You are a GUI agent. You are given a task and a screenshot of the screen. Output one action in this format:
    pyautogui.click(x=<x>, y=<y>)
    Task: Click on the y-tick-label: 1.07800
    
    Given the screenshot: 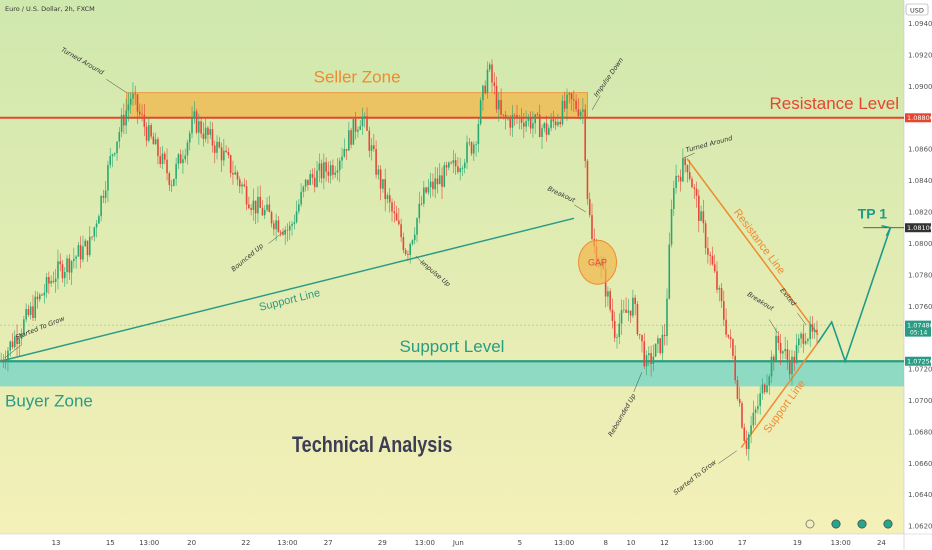 What is the action you would take?
    pyautogui.click(x=920, y=275)
    